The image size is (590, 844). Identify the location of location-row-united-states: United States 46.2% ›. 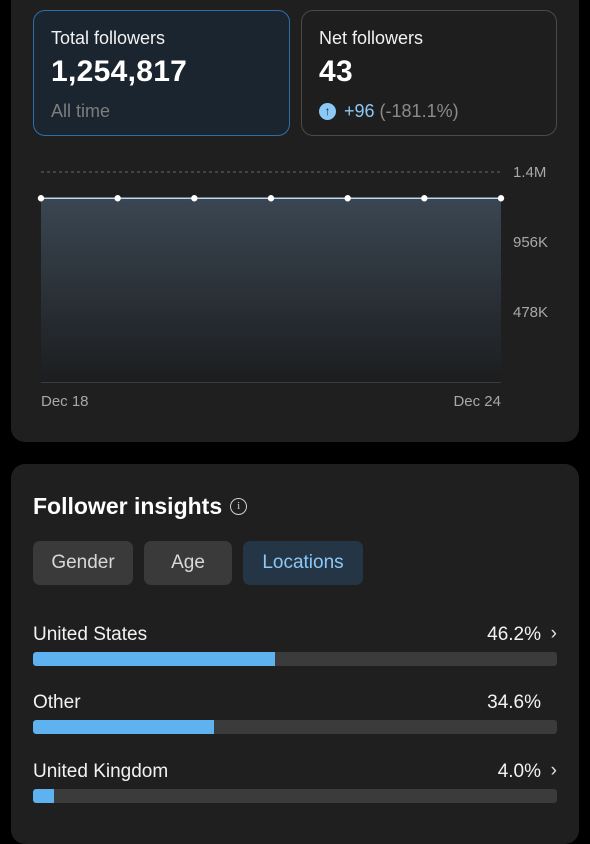
(295, 654).